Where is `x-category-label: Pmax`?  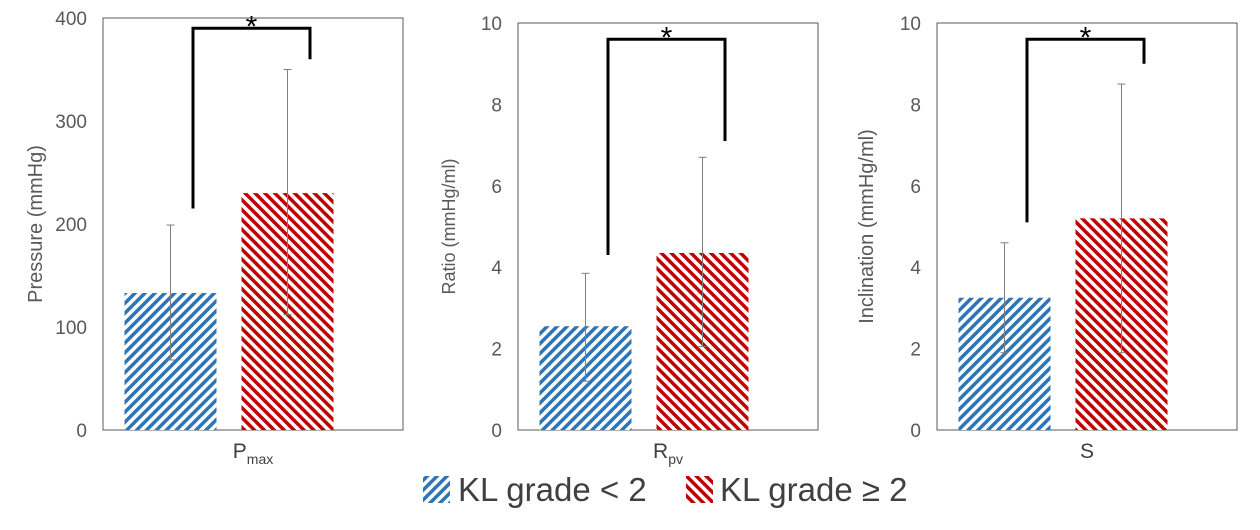 x-category-label: Pmax is located at coordinates (253, 453).